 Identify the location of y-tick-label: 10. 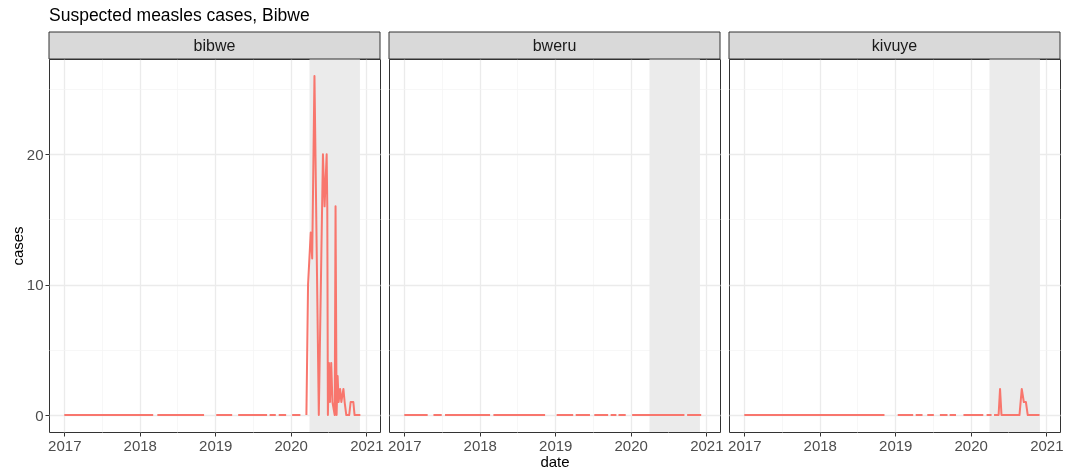
(35, 285).